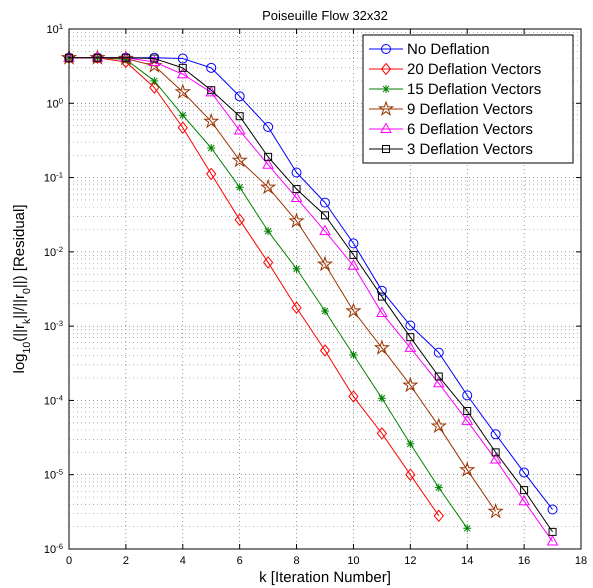 The height and width of the screenshot is (588, 593). I want to click on x-tick-label: 0, so click(69, 561).